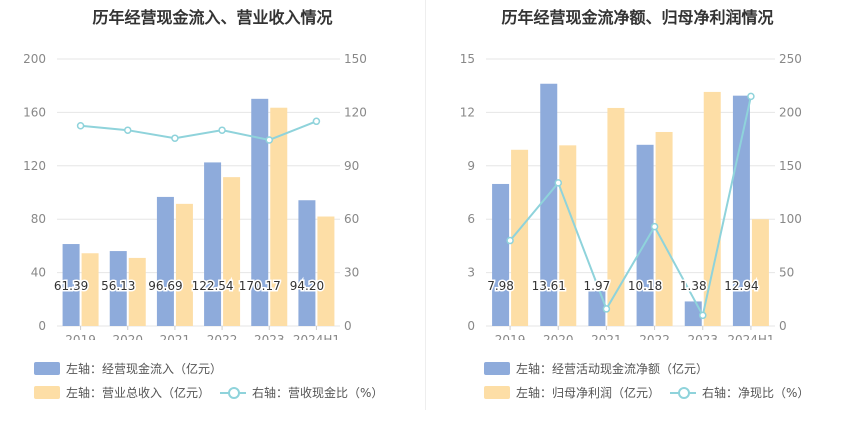 The height and width of the screenshot is (437, 850). Describe the element at coordinates (34, 166) in the screenshot. I see `y-left-tick-label: 120` at that location.